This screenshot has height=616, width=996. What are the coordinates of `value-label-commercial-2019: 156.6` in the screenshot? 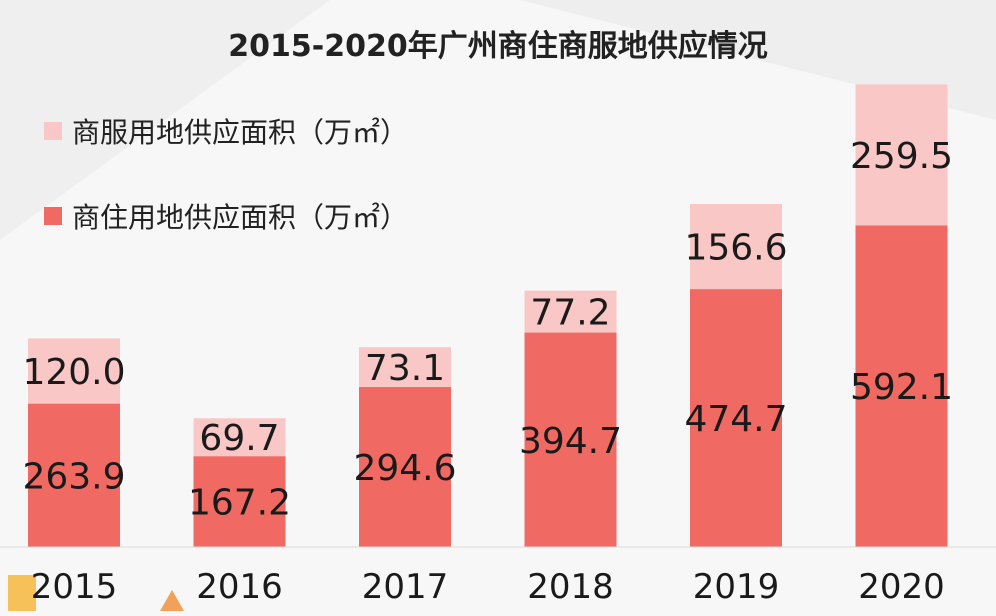 It's located at (735, 248).